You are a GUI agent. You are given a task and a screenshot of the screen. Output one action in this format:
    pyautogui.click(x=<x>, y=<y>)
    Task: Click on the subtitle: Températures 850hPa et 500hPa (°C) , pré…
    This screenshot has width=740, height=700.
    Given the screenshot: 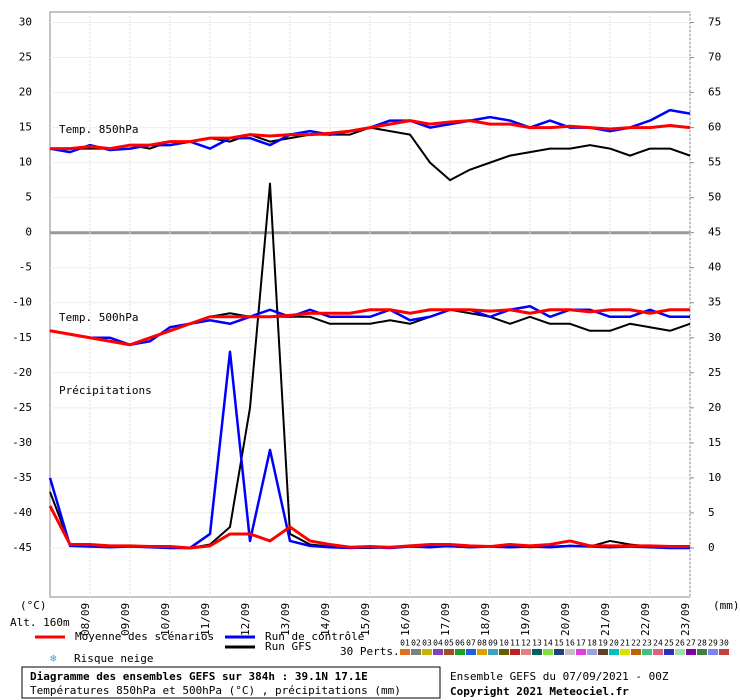 What is the action you would take?
    pyautogui.click(x=215, y=690)
    